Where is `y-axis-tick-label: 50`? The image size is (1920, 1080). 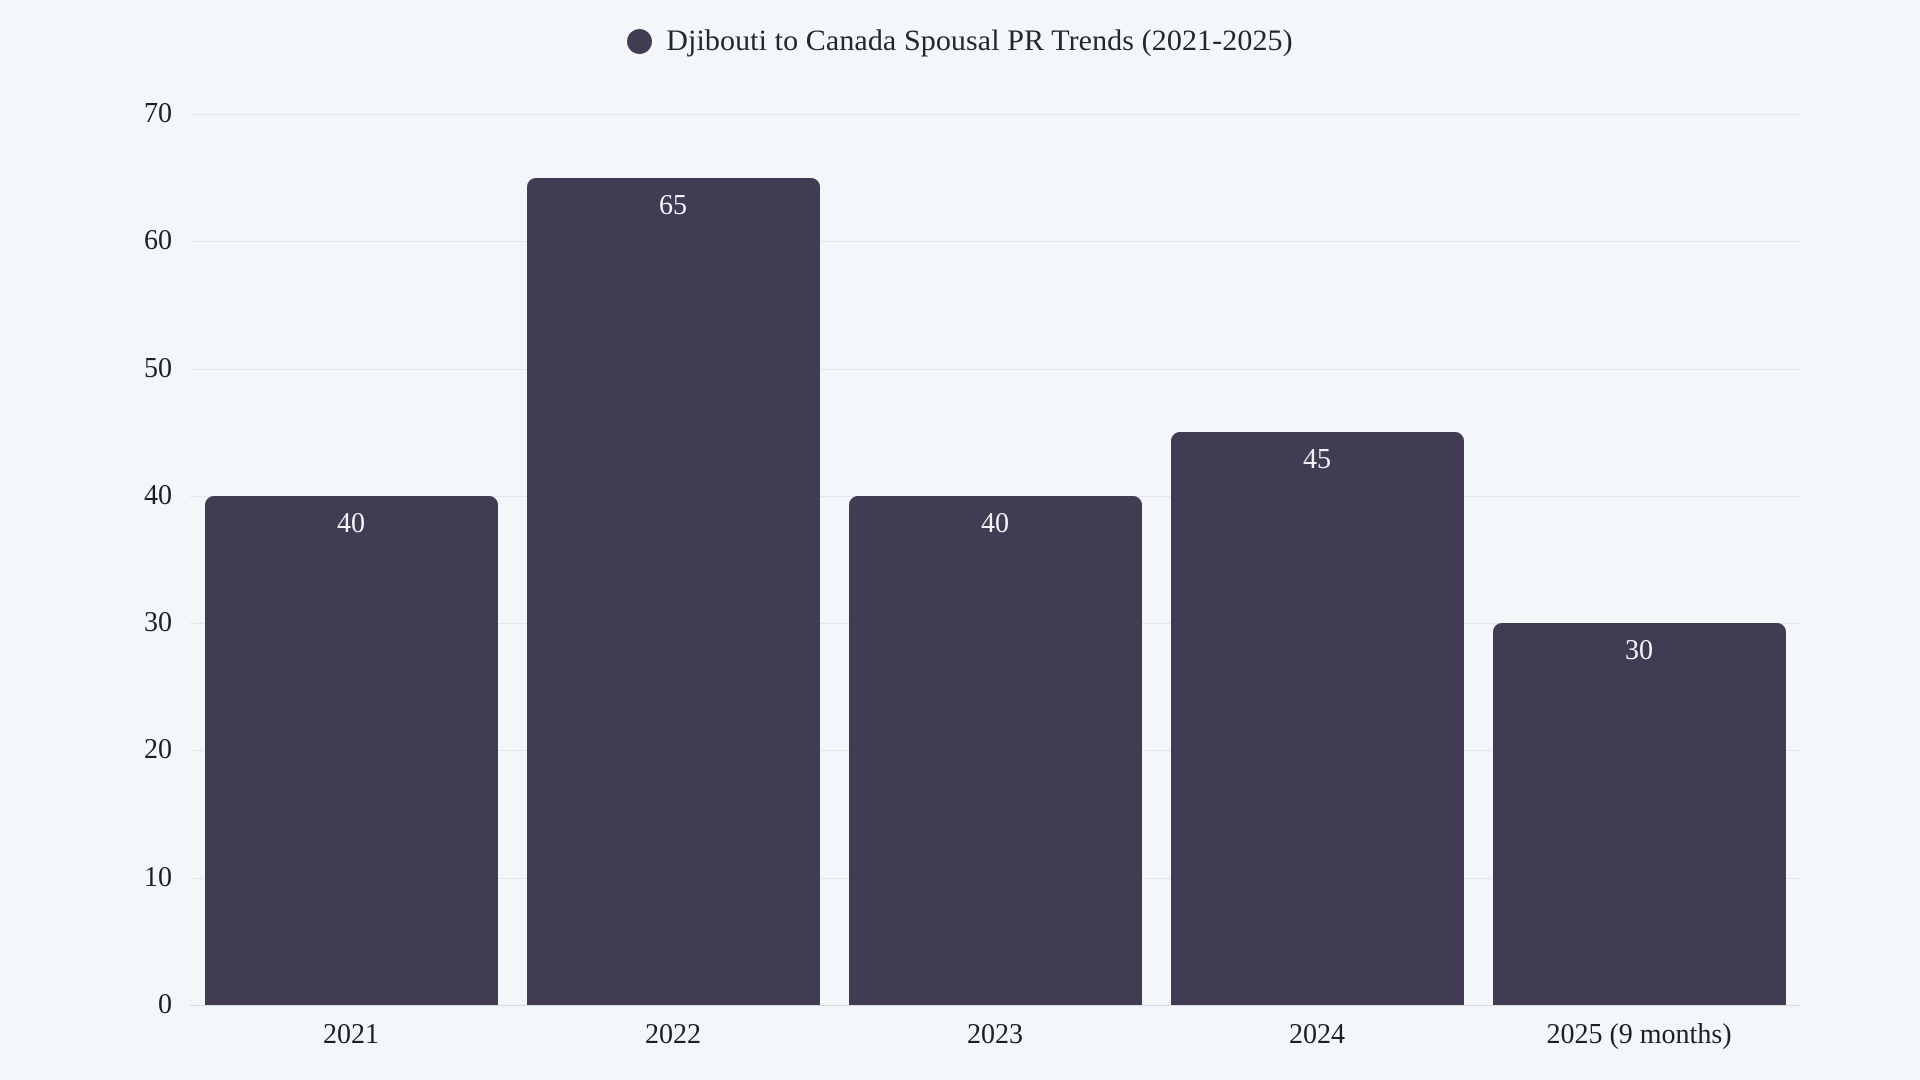 y-axis-tick-label: 50 is located at coordinates (158, 368).